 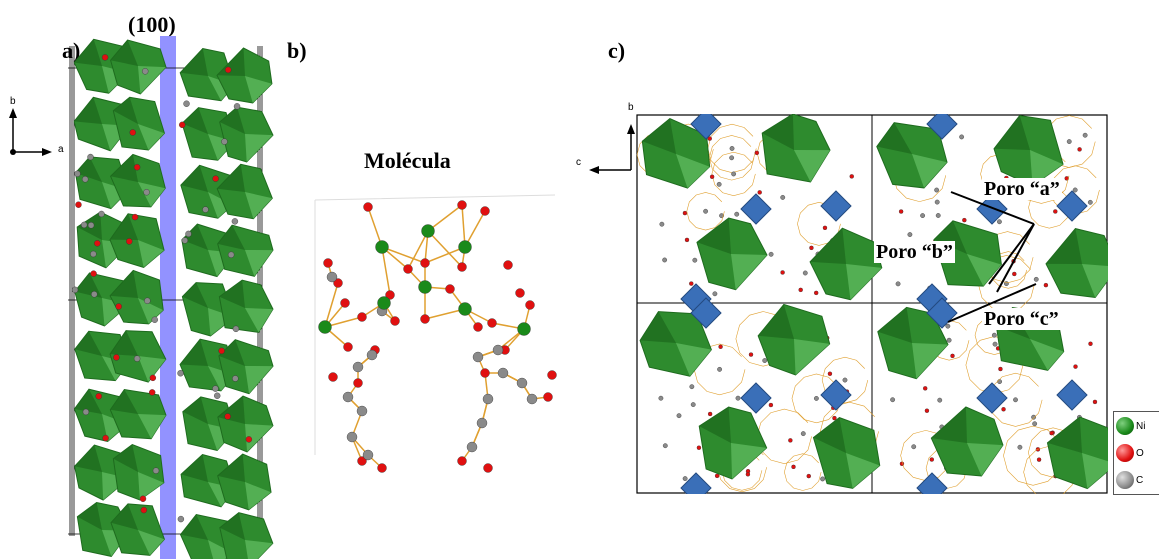 I want to click on cell-outline, so click(x=435, y=324).